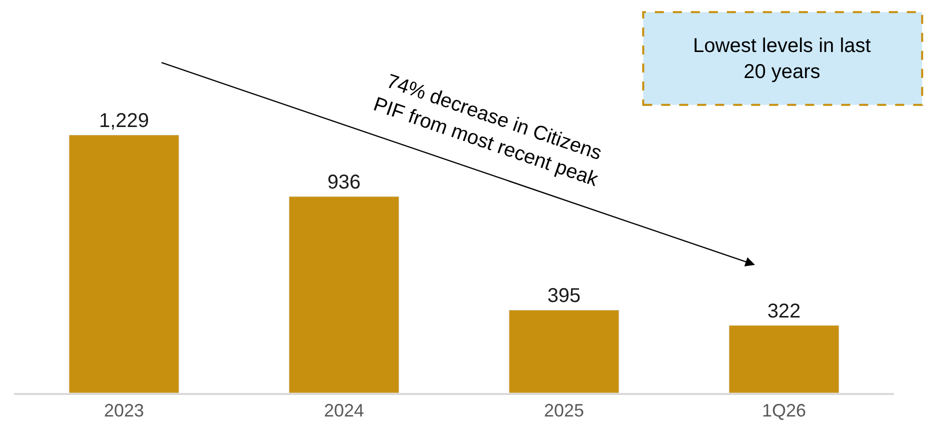 The image size is (932, 435). I want to click on data-label: 322, so click(784, 311).